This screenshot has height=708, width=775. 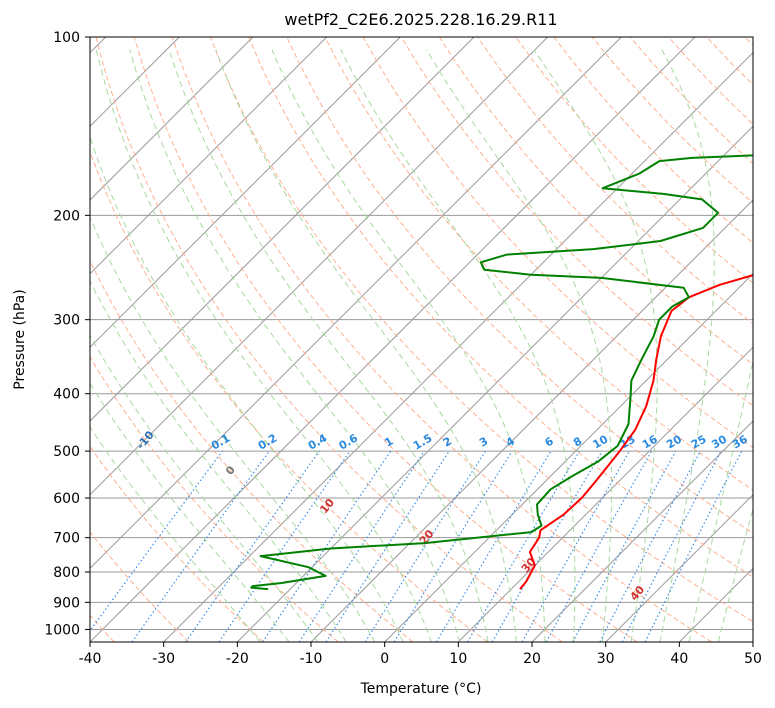 I want to click on x-axis-label: Temperature (°C), so click(x=421, y=689).